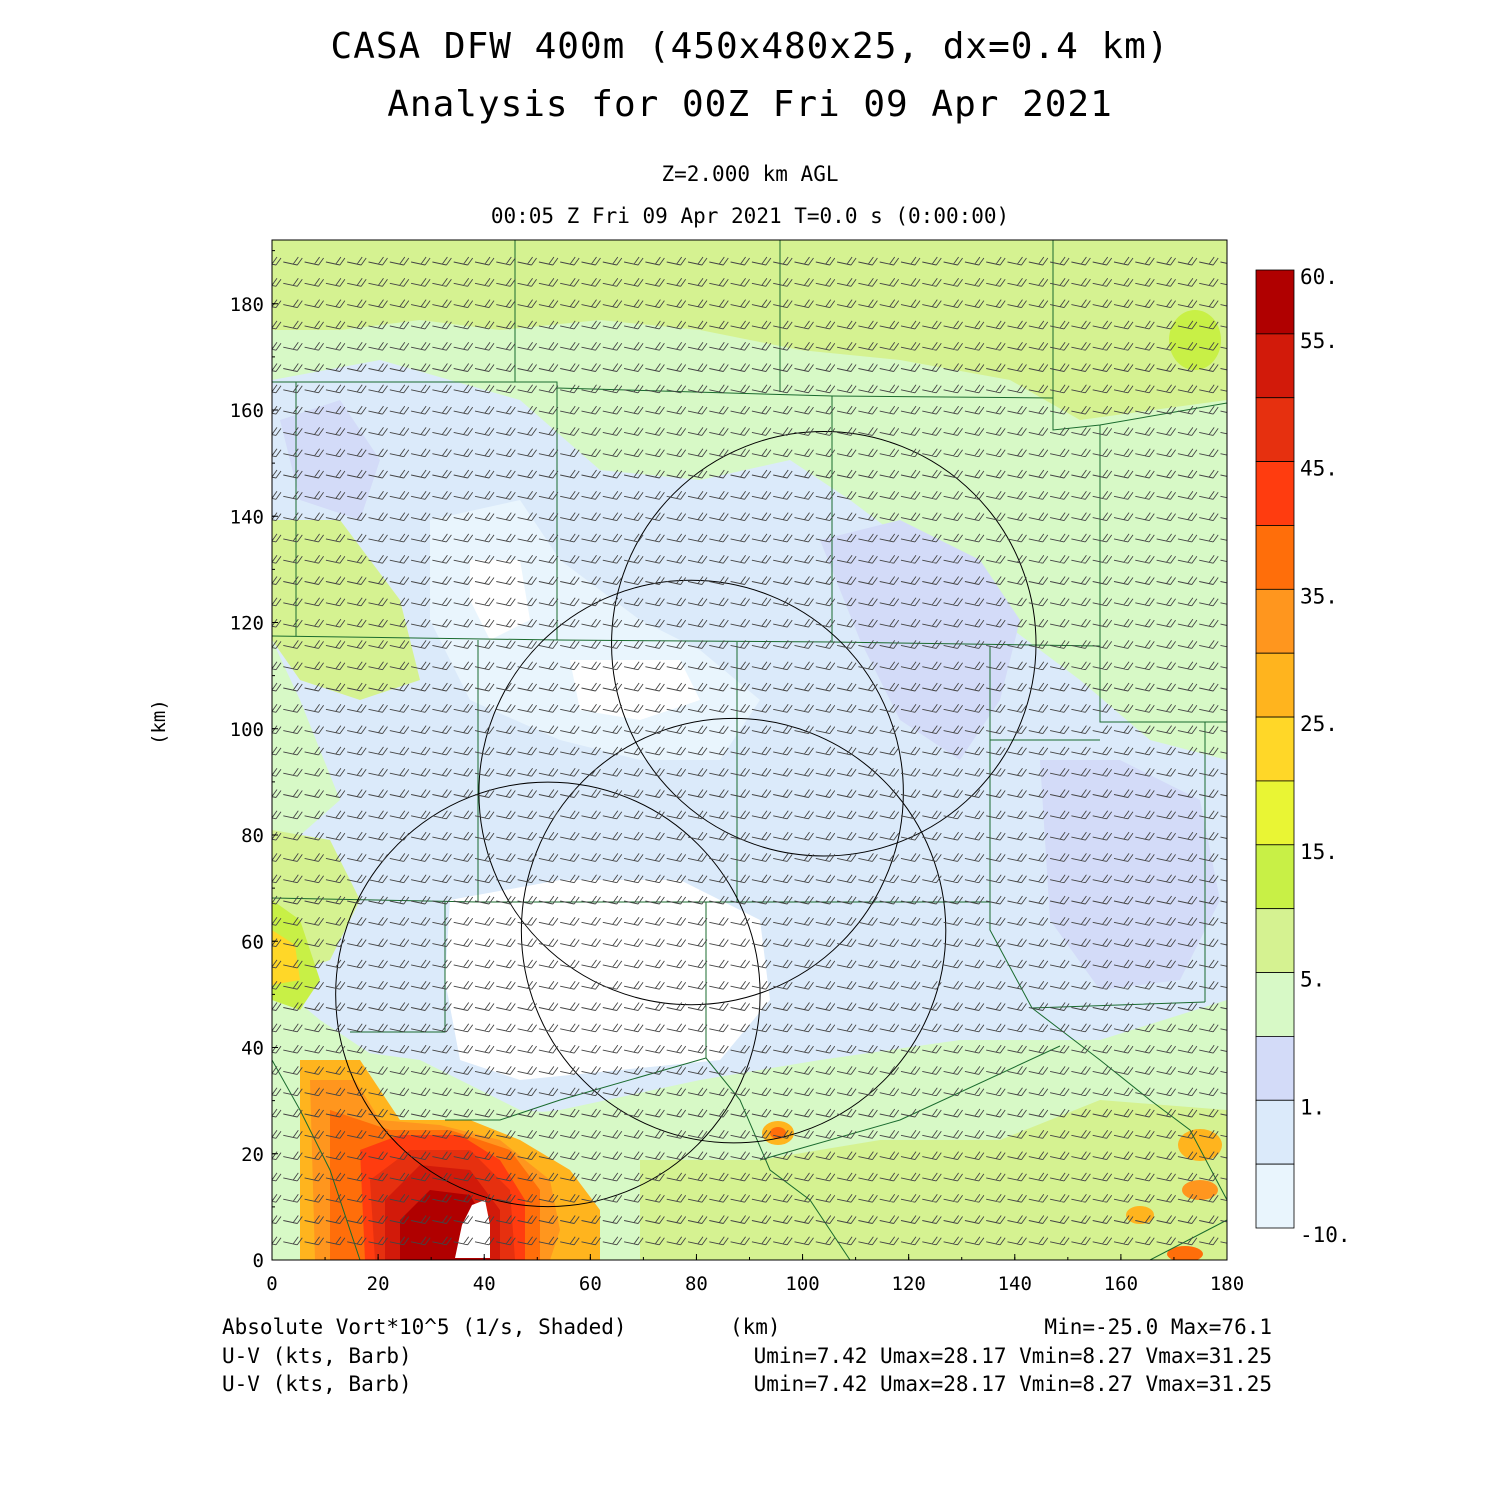 This screenshot has height=1500, width=1500. I want to click on x-tick-label: 80, so click(696, 1284).